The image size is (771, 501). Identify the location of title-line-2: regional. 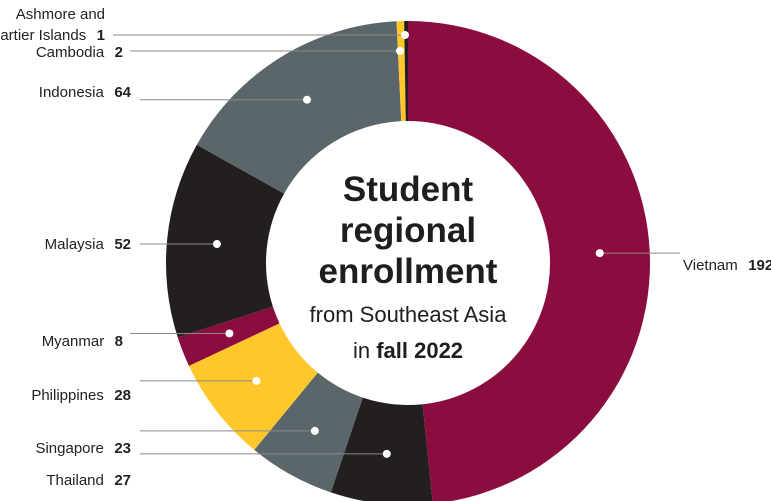
(408, 230).